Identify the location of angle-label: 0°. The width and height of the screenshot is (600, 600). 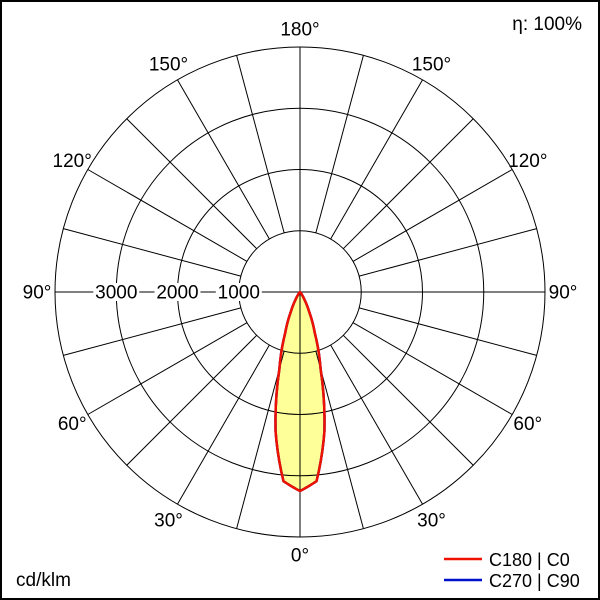
(300, 556).